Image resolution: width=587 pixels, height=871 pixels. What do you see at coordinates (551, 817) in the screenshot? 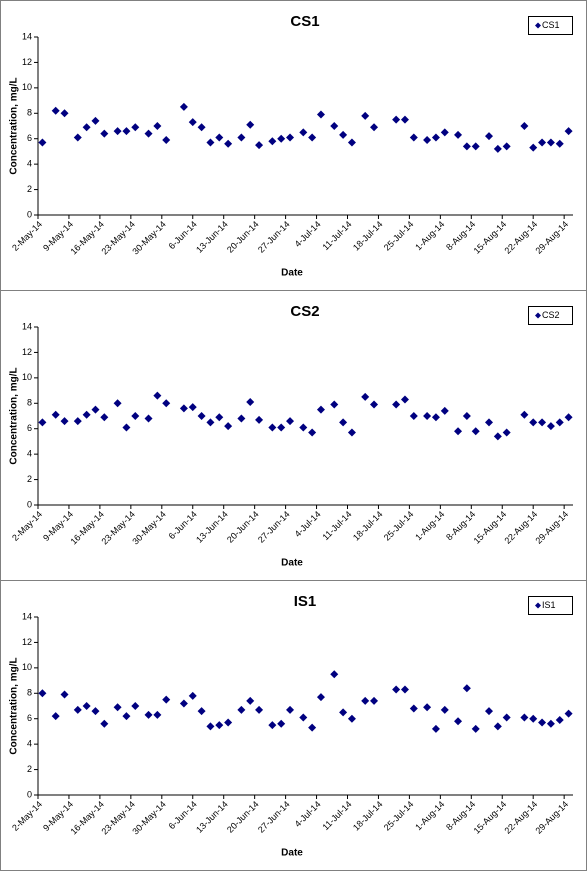
I see `x-tick-label: 29-Aug-14` at bounding box center [551, 817].